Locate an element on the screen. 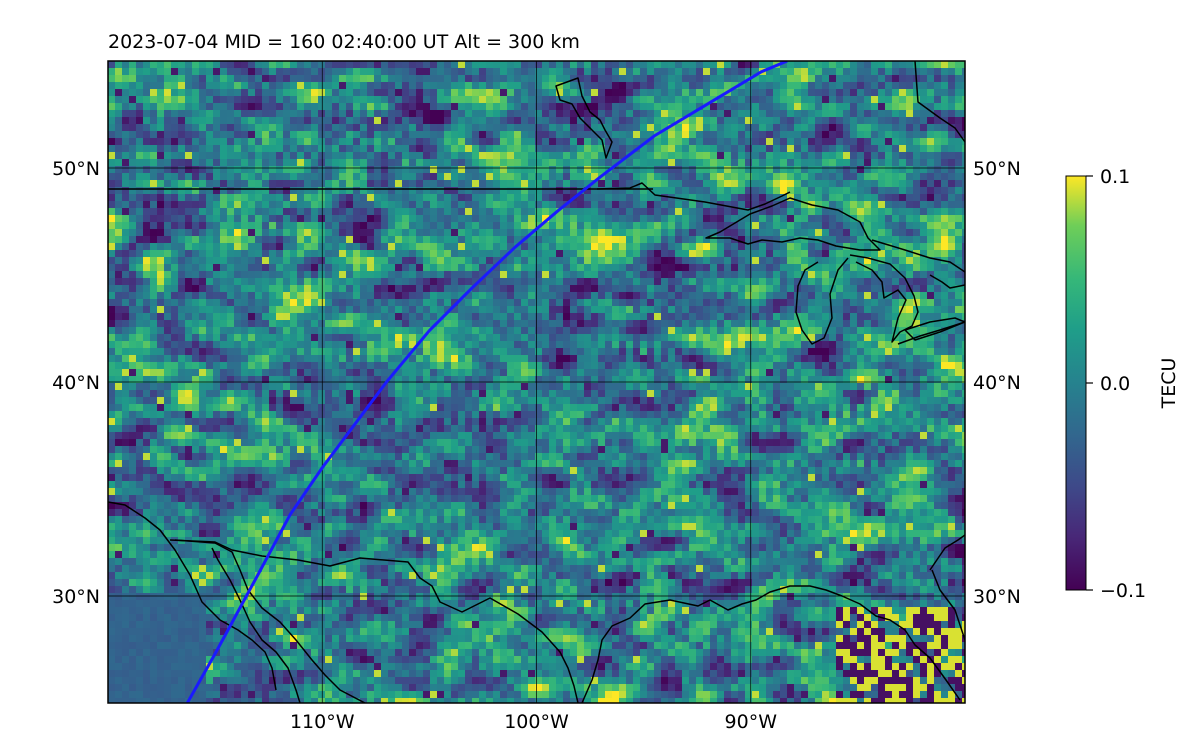  latitude-label-right: 30°N is located at coordinates (997, 597).